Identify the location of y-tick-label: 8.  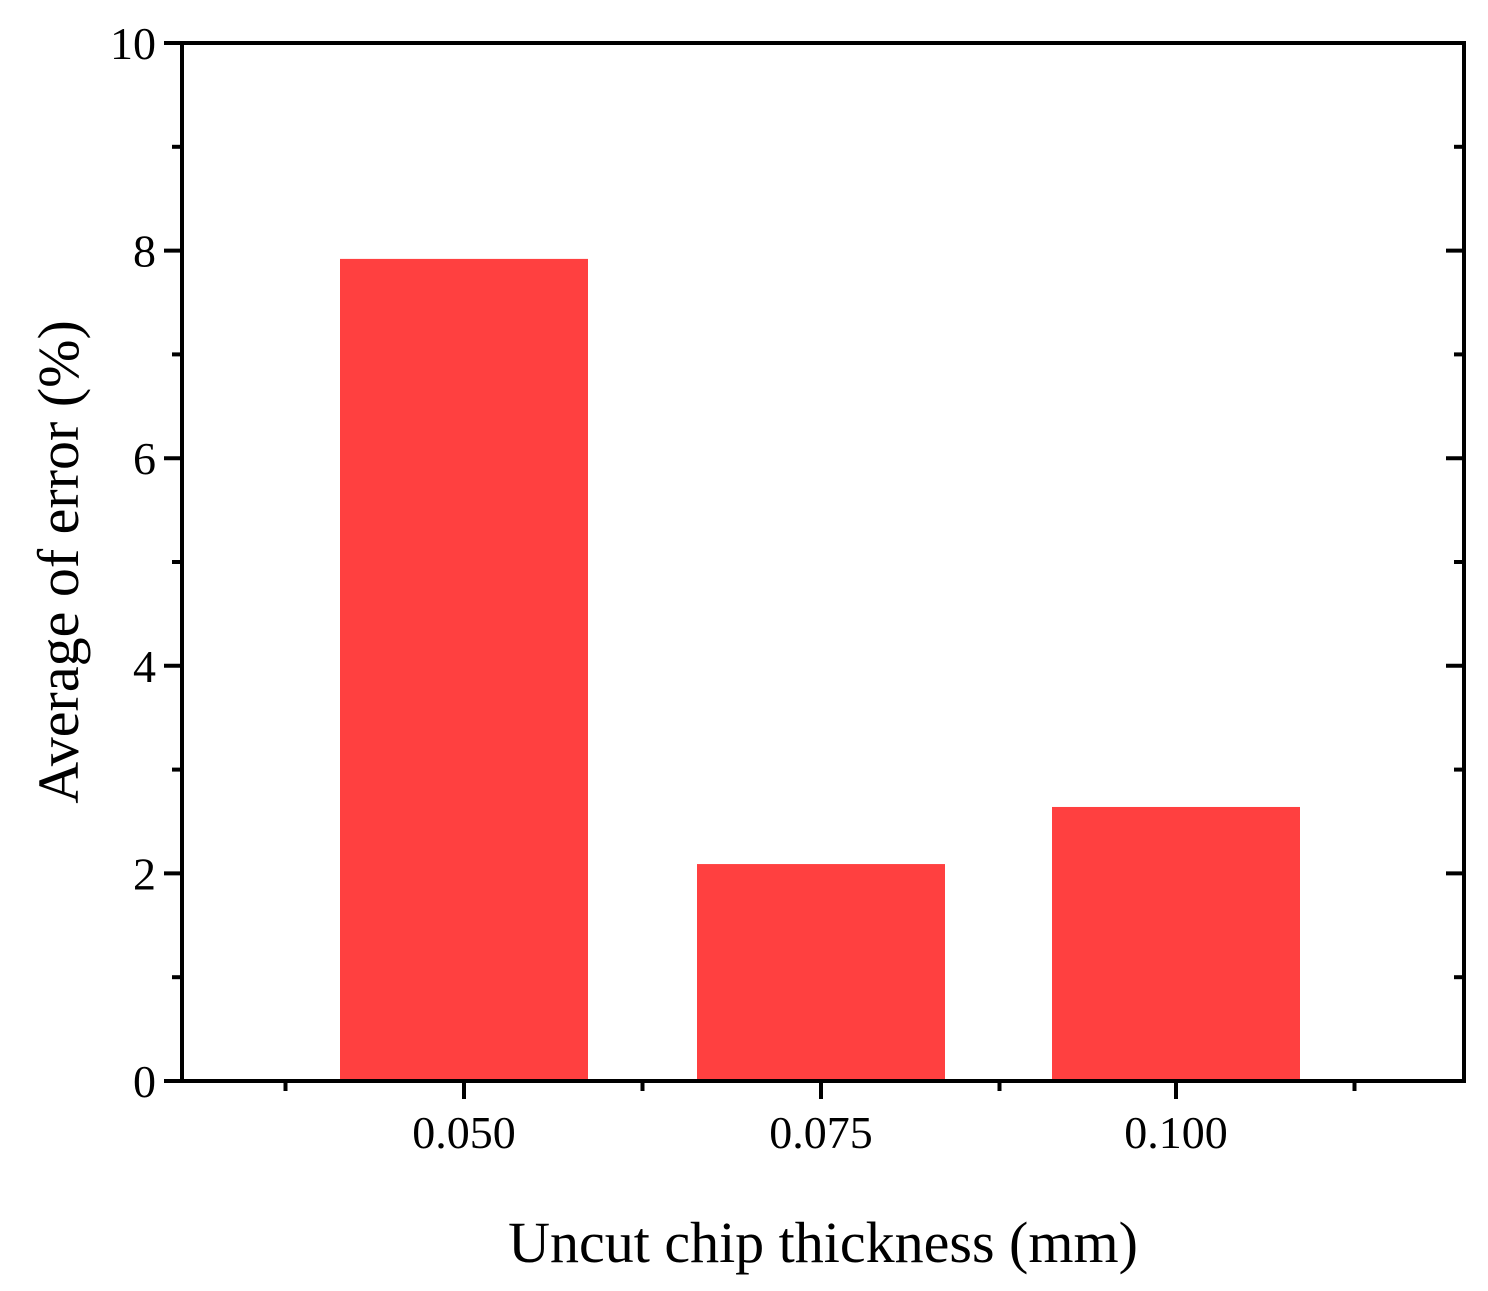
(144, 251).